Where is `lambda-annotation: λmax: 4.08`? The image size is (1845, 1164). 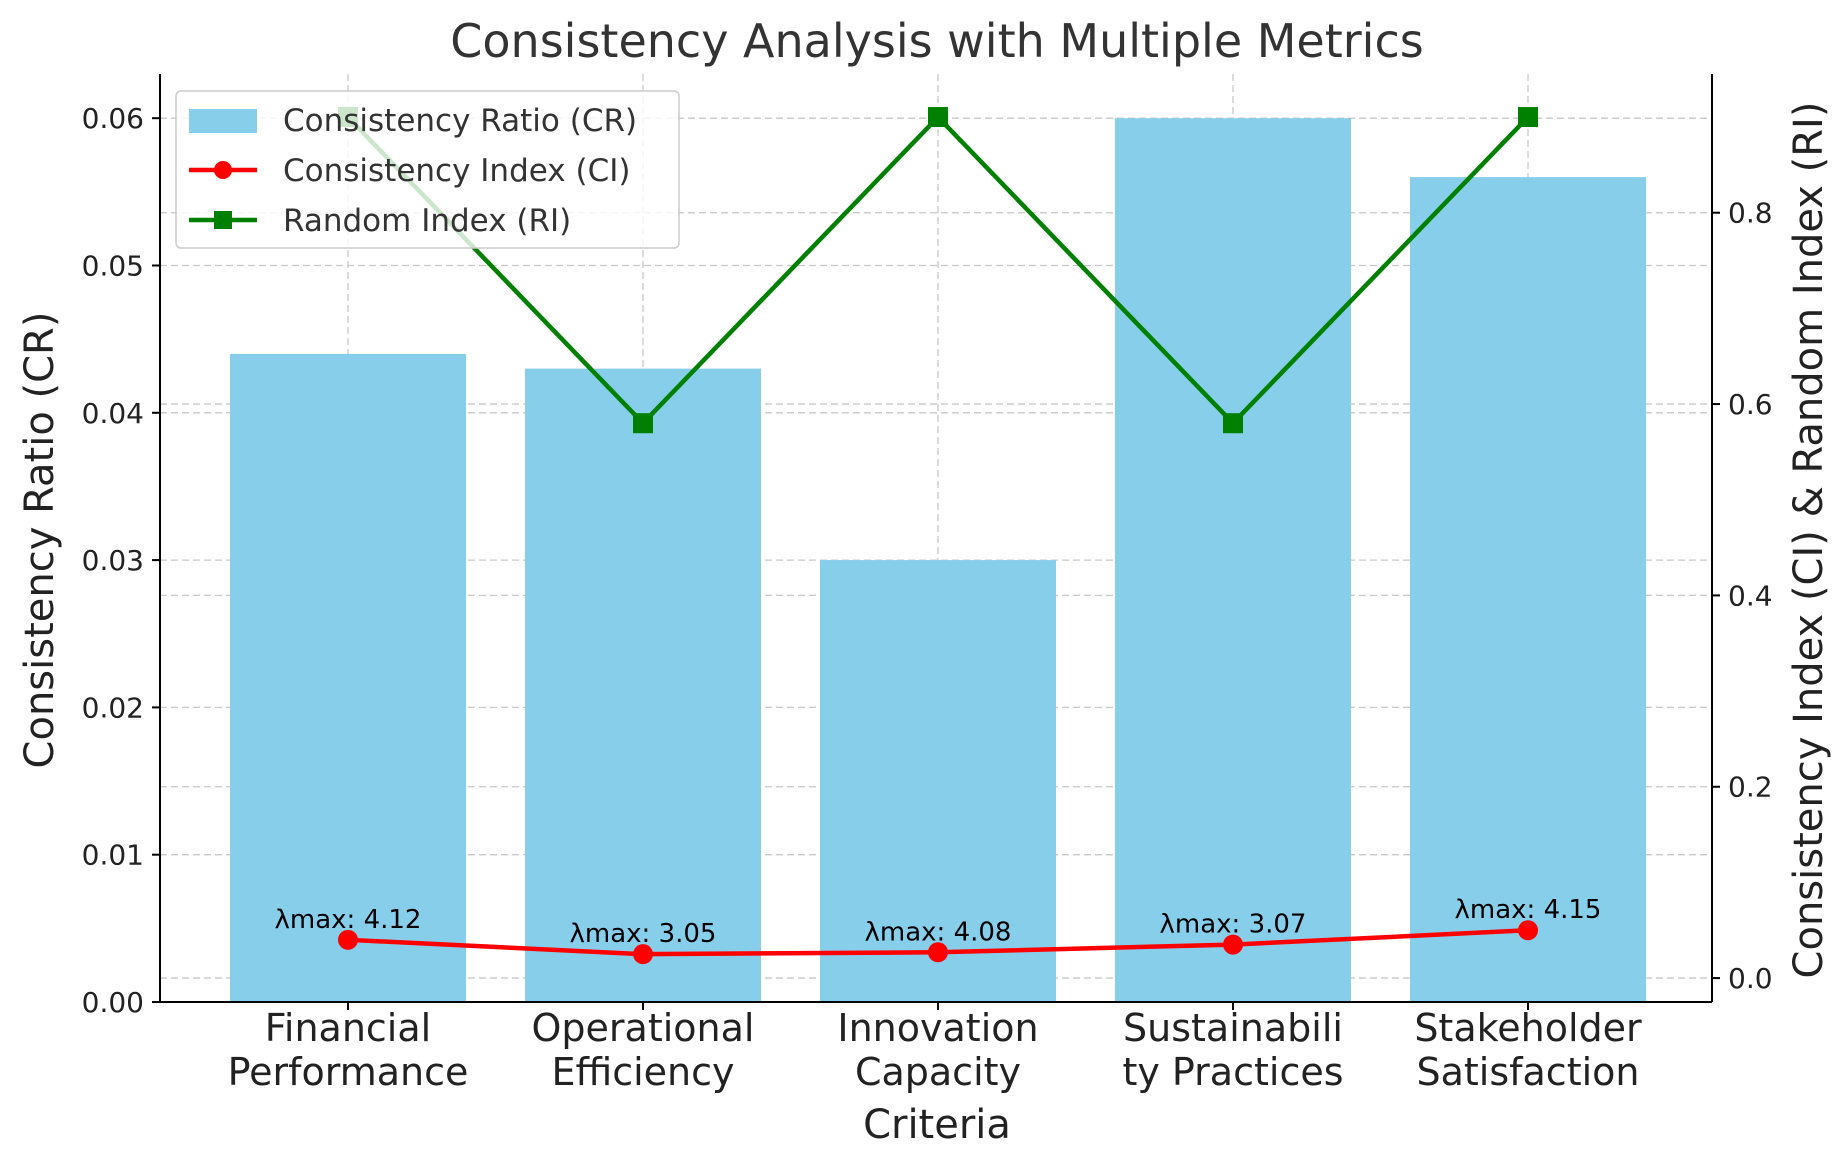 lambda-annotation: λmax: 4.08 is located at coordinates (938, 932).